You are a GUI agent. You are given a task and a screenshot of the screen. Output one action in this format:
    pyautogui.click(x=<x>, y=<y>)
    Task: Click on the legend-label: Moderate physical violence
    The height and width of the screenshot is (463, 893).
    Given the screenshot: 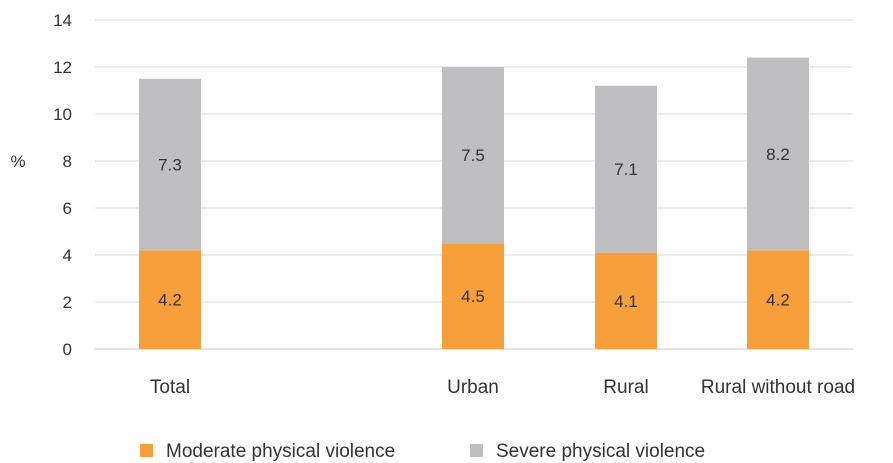 What is the action you would take?
    pyautogui.click(x=280, y=451)
    